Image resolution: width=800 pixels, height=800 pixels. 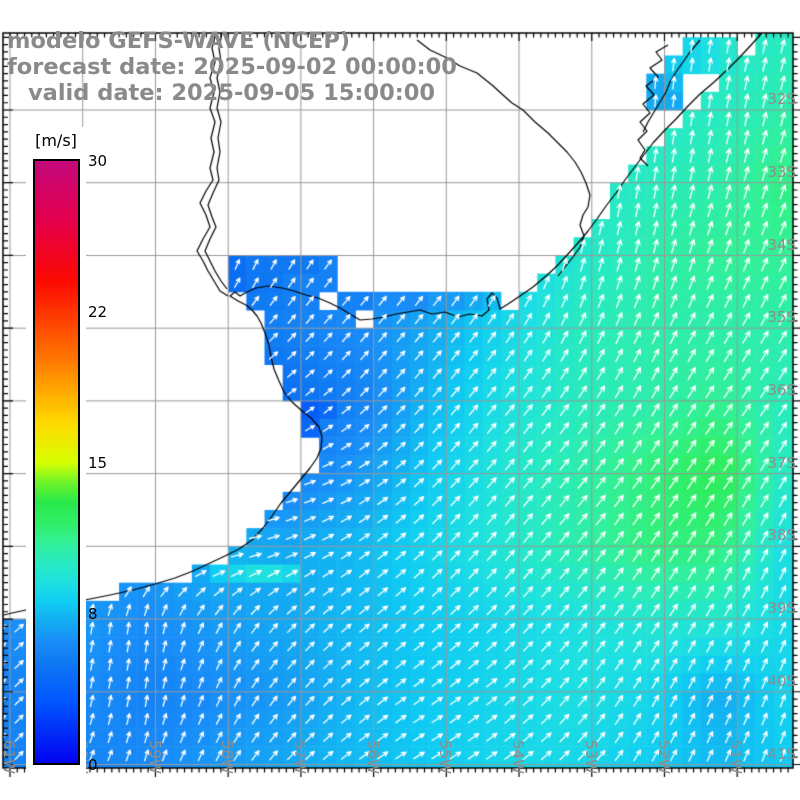 What do you see at coordinates (445, 757) in the screenshot?
I see `lon-label-55W: 55W` at bounding box center [445, 757].